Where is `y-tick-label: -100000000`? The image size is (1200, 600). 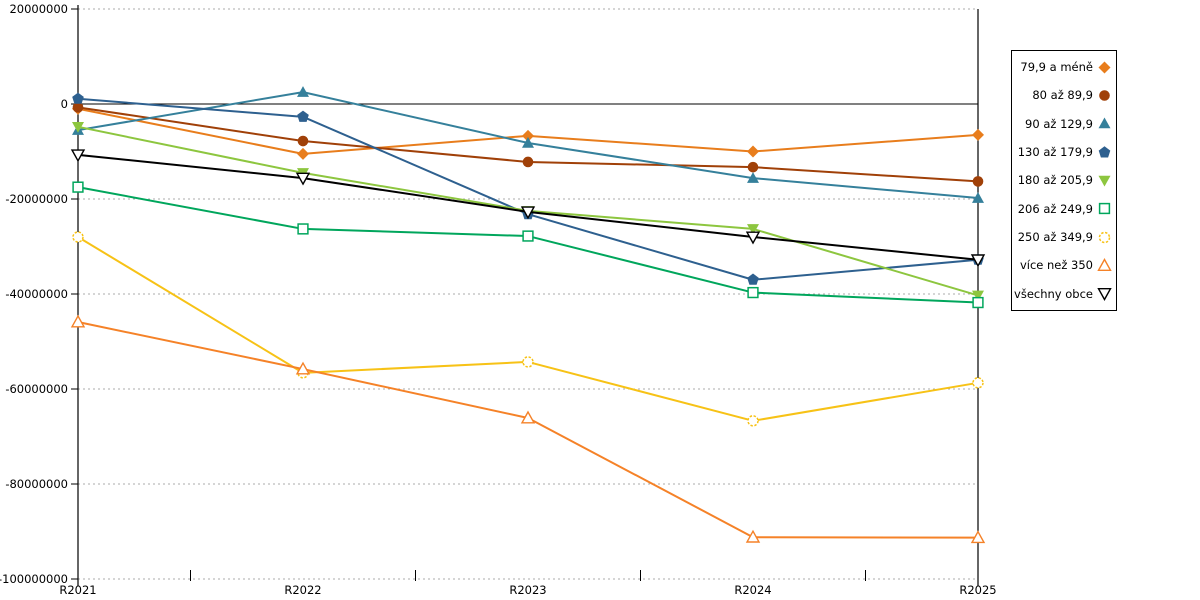 y-tick-label: -100000000 is located at coordinates (34, 579).